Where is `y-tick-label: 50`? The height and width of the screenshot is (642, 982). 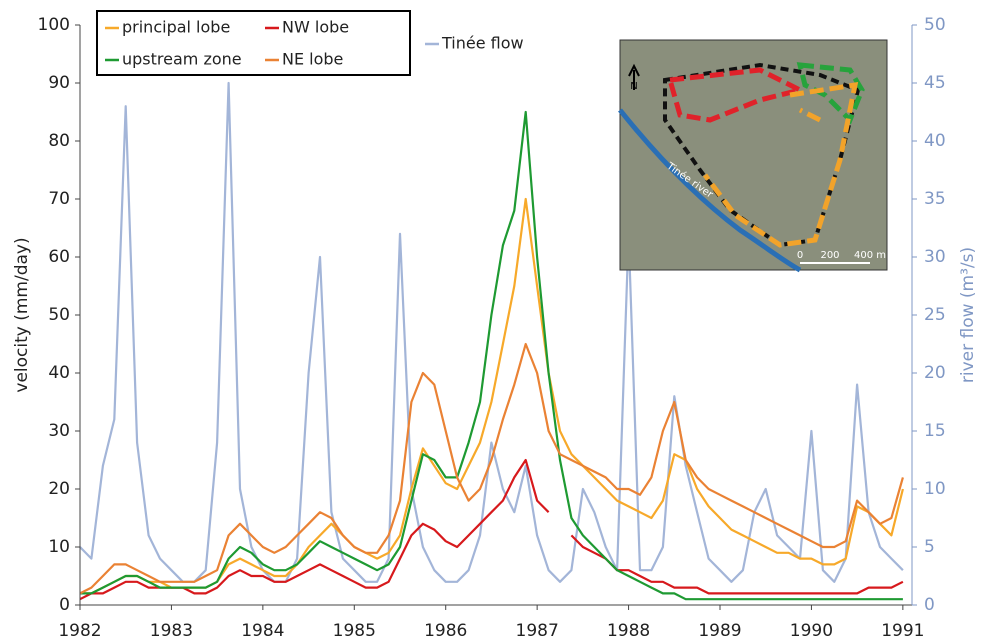 y-tick-label: 50 is located at coordinates (59, 315).